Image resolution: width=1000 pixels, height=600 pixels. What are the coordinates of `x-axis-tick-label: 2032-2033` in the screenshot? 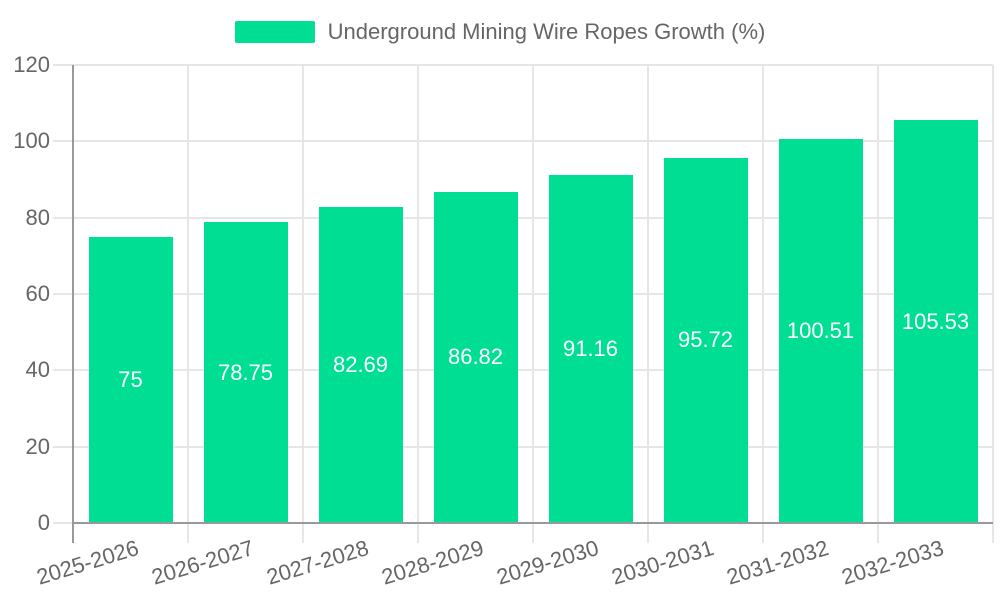 It's located at (892, 562).